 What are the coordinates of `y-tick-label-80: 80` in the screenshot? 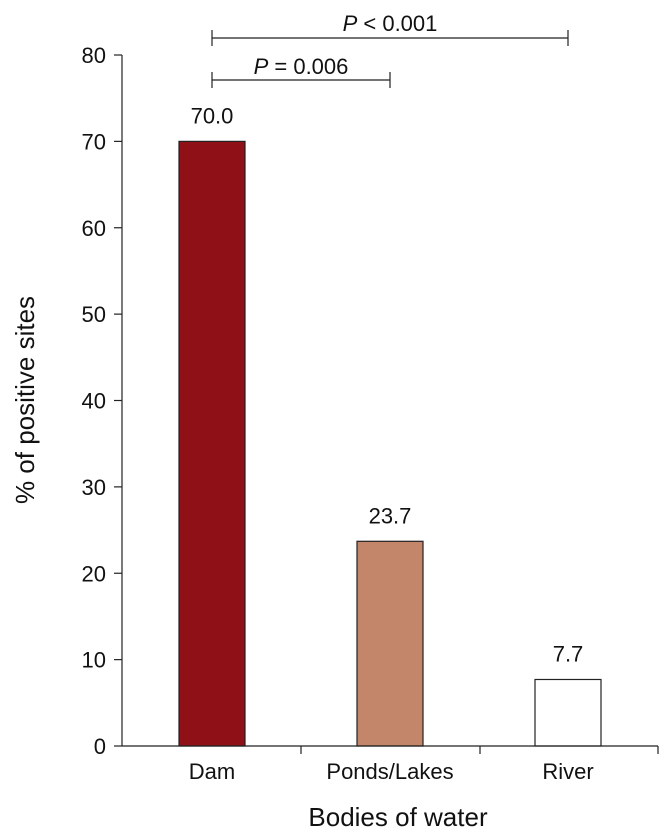 It's located at (94, 55).